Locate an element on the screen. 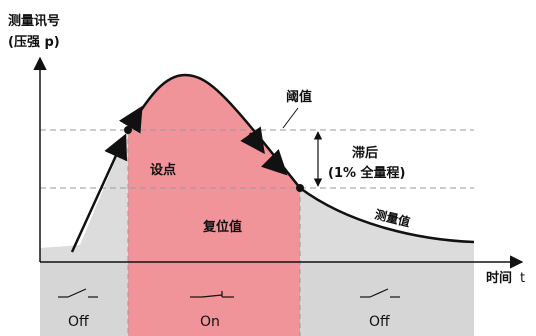 The width and height of the screenshot is (536, 336). arrow-down-curve is located at coordinates (252, 140).